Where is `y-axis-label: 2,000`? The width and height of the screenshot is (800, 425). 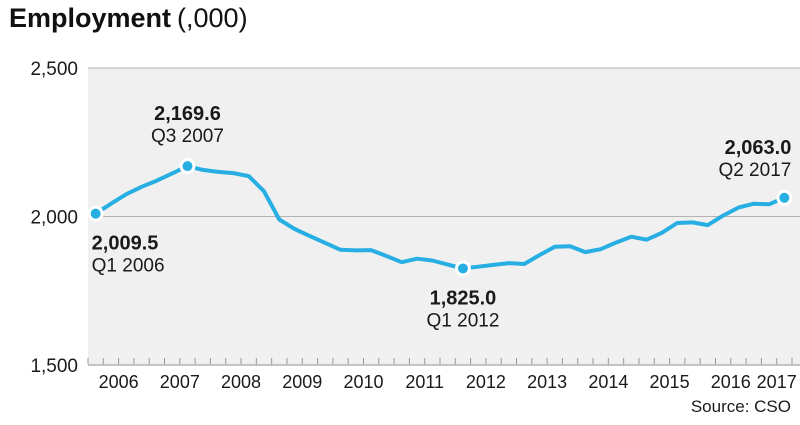 y-axis-label: 2,000 is located at coordinates (54, 218).